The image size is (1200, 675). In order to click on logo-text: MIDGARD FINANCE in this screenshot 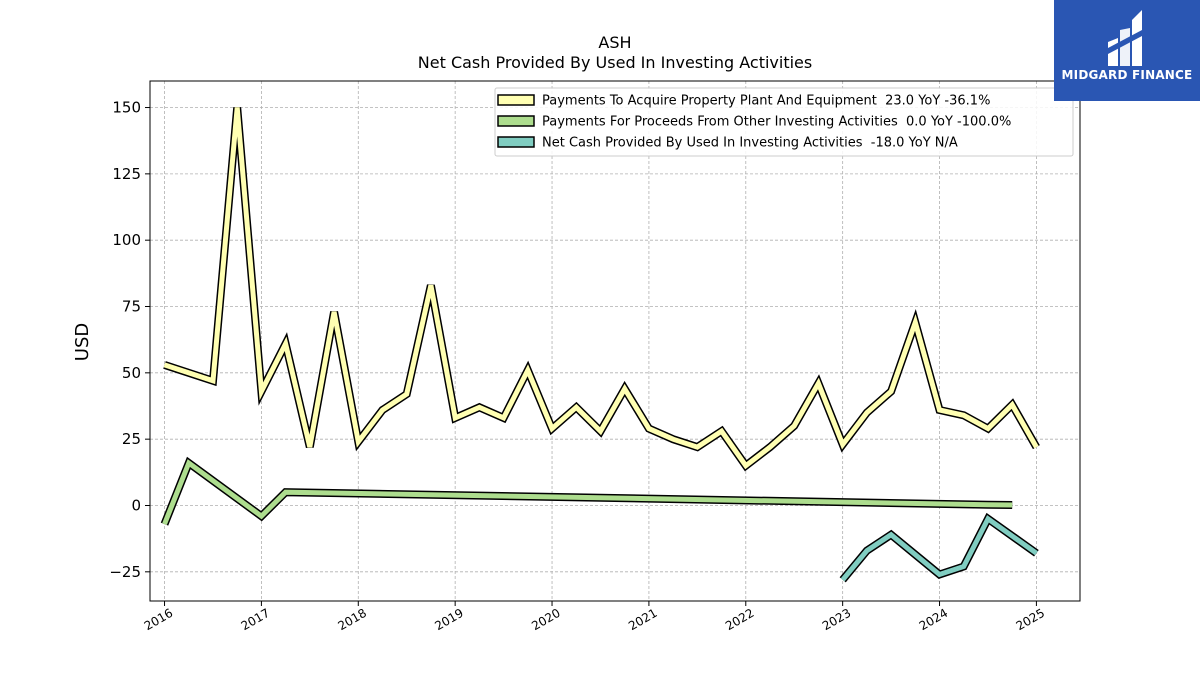, I will do `click(1127, 75)`.